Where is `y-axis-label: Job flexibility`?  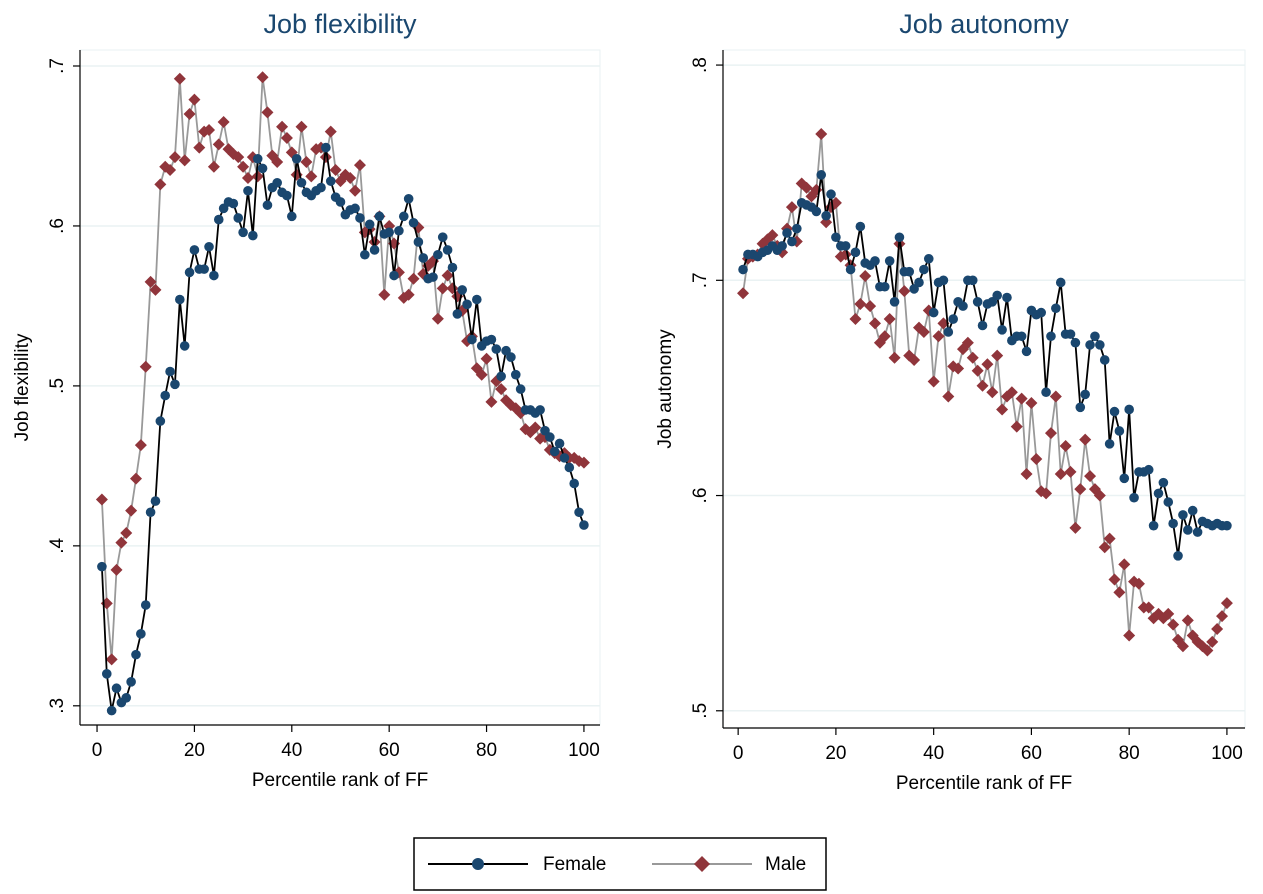
y-axis-label: Job flexibility is located at coordinates (22, 387).